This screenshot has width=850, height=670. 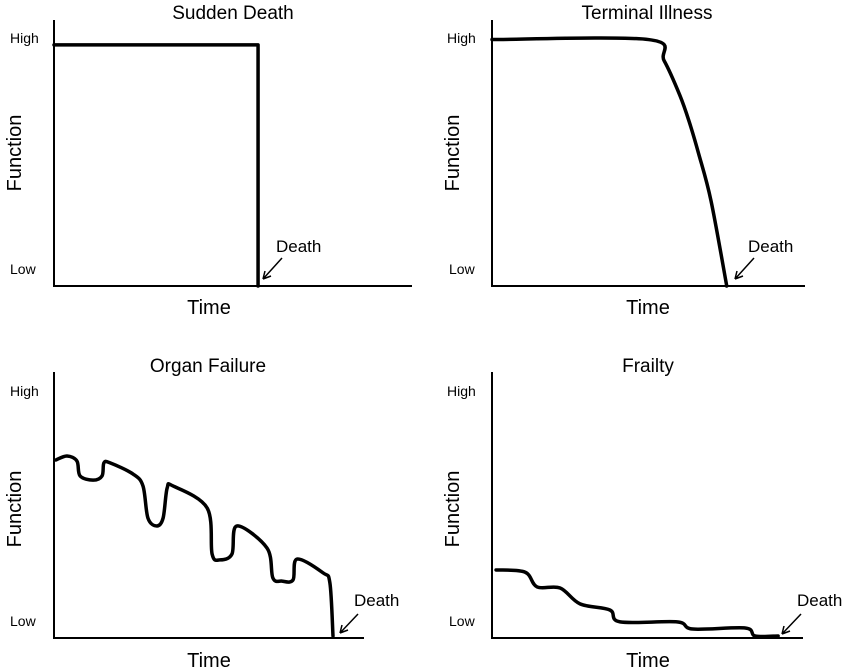 I want to click on panel-title: Terminal Illness, so click(x=647, y=13).